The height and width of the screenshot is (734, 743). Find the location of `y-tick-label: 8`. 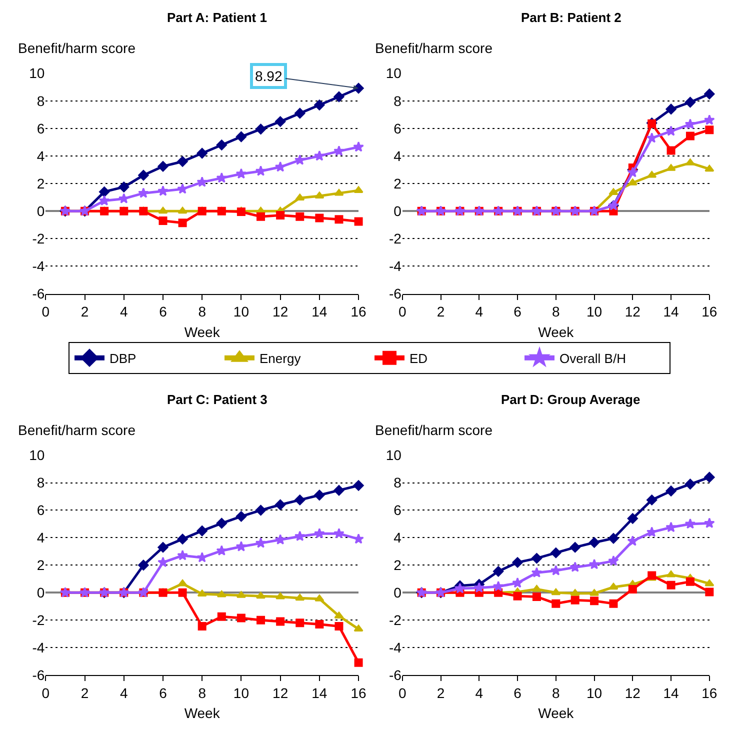

y-tick-label: 8 is located at coordinates (398, 100).